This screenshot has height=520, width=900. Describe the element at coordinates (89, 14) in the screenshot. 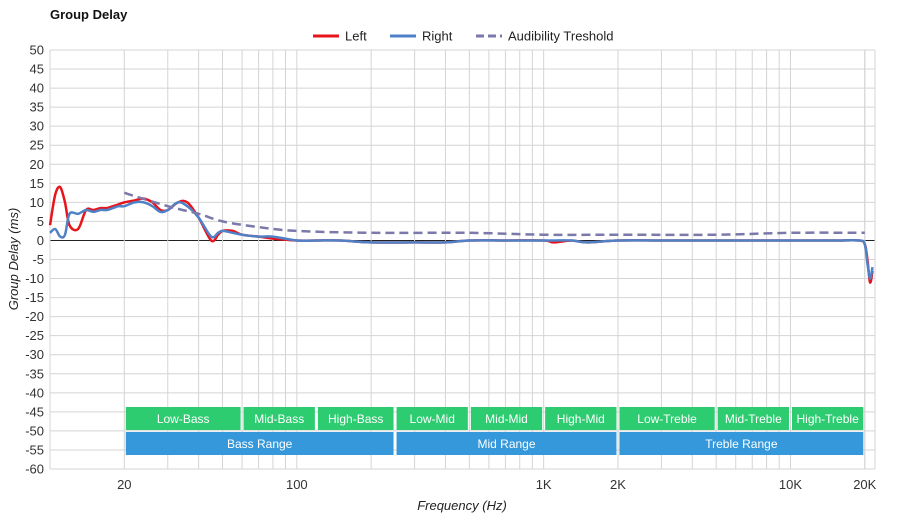

I see `chart-title: Group Delay` at that location.